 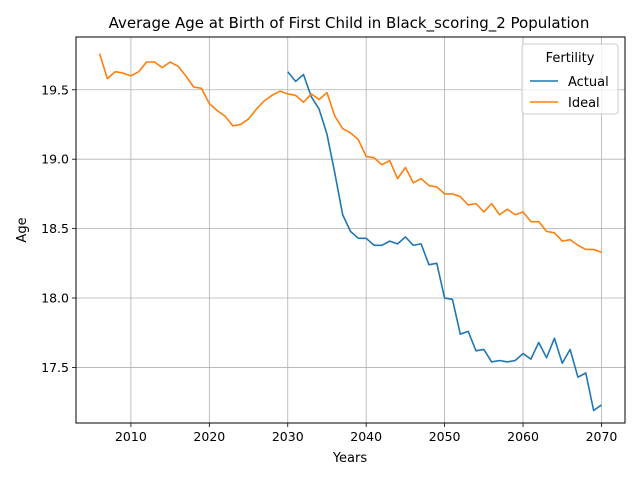 What do you see at coordinates (131, 436) in the screenshot?
I see `x-tick-label: 2010` at bounding box center [131, 436].